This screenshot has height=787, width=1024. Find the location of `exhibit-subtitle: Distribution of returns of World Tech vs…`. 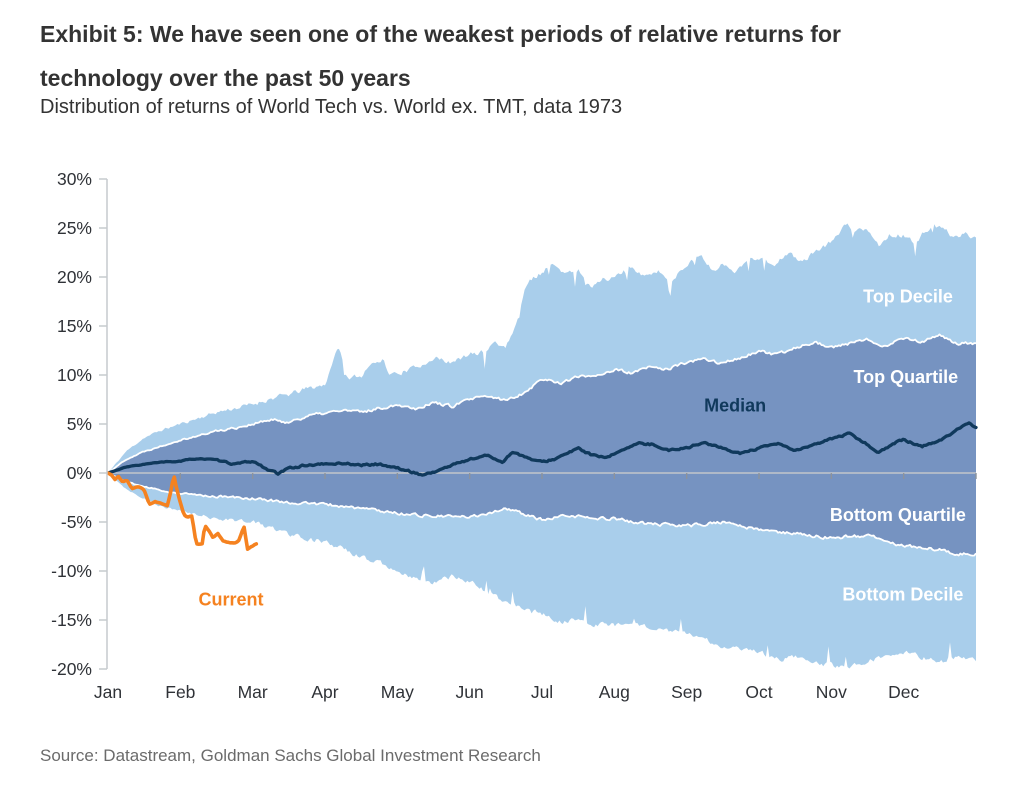

exhibit-subtitle: Distribution of returns of World Tech vs… is located at coordinates (331, 107).